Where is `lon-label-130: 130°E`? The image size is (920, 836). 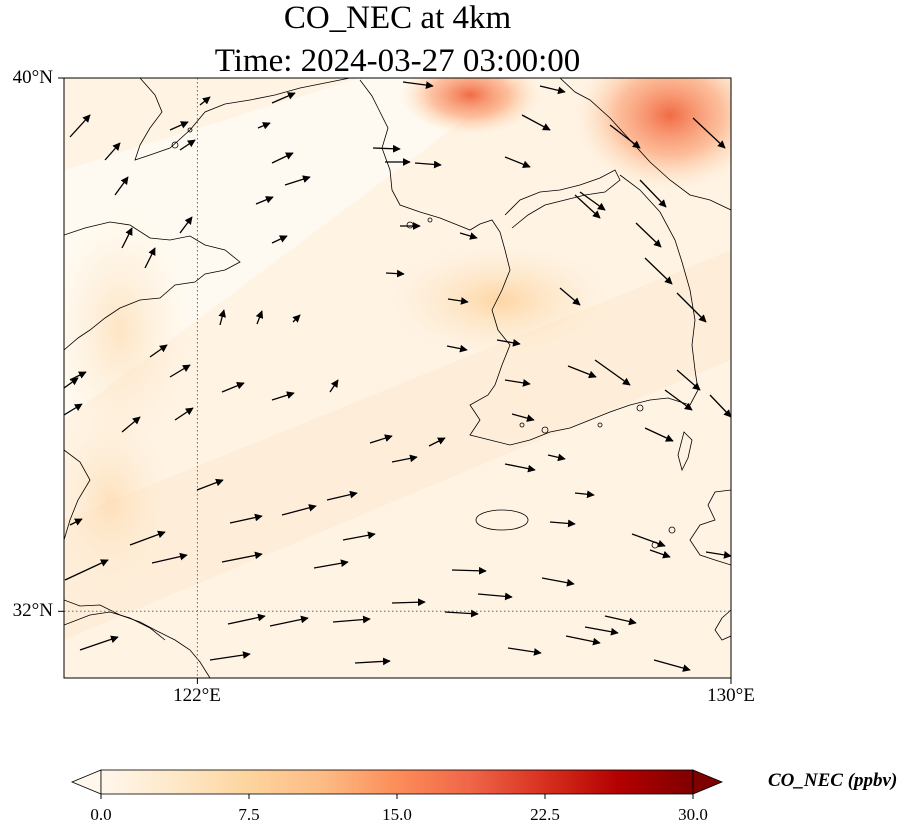
lon-label-130: 130°E is located at coordinates (731, 695).